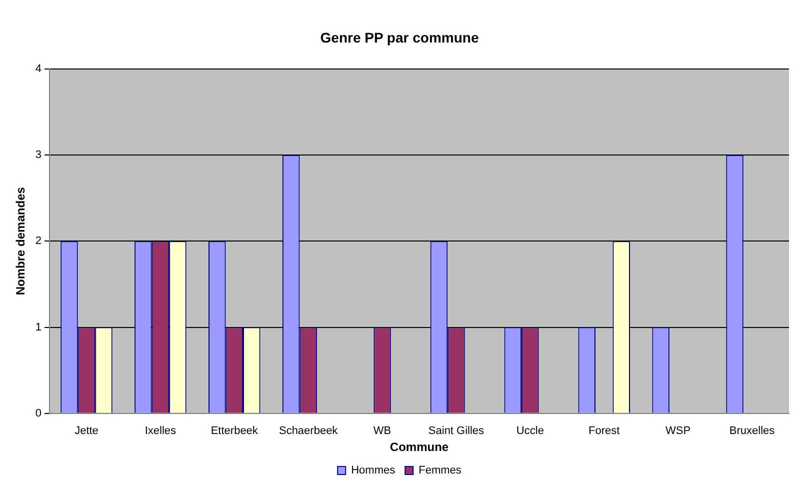 This screenshot has width=809, height=494. What do you see at coordinates (604, 431) in the screenshot?
I see `x-tick-label: Forest` at bounding box center [604, 431].